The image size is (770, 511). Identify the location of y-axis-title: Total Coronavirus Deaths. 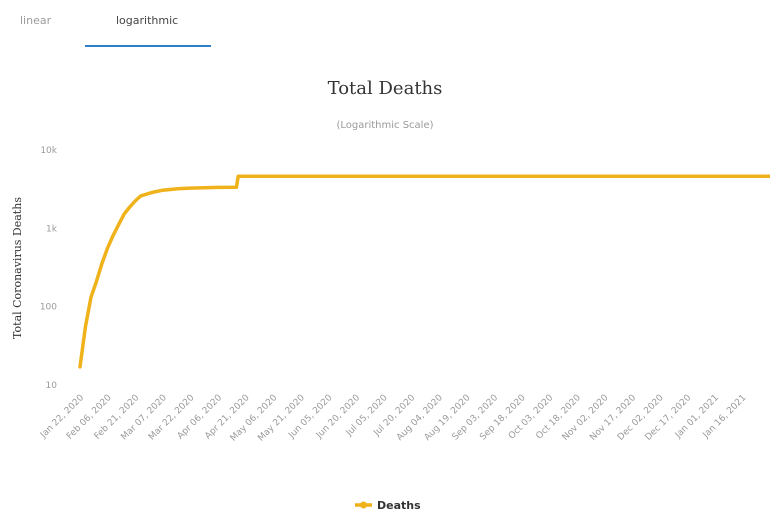
(17, 268).